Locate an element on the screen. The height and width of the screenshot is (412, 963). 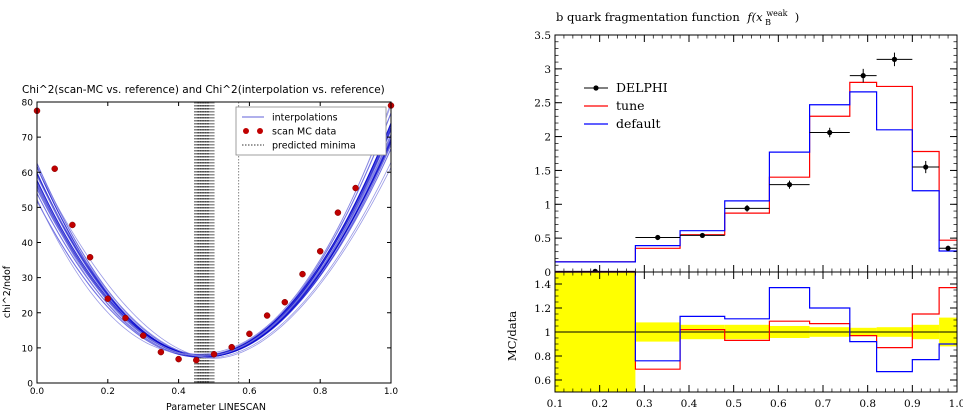
fragmentation-title-text: b quark fragmentation function is located at coordinates (648, 17).